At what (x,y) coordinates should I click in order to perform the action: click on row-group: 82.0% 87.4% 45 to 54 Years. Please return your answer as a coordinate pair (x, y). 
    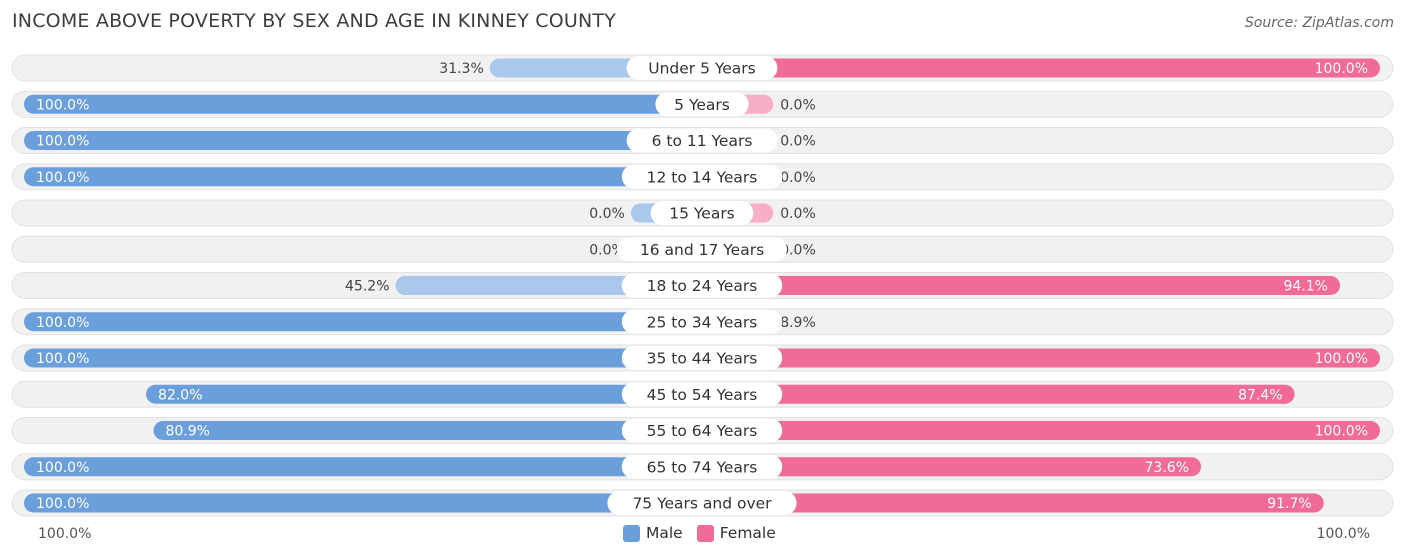
    Looking at the image, I should click on (702, 394).